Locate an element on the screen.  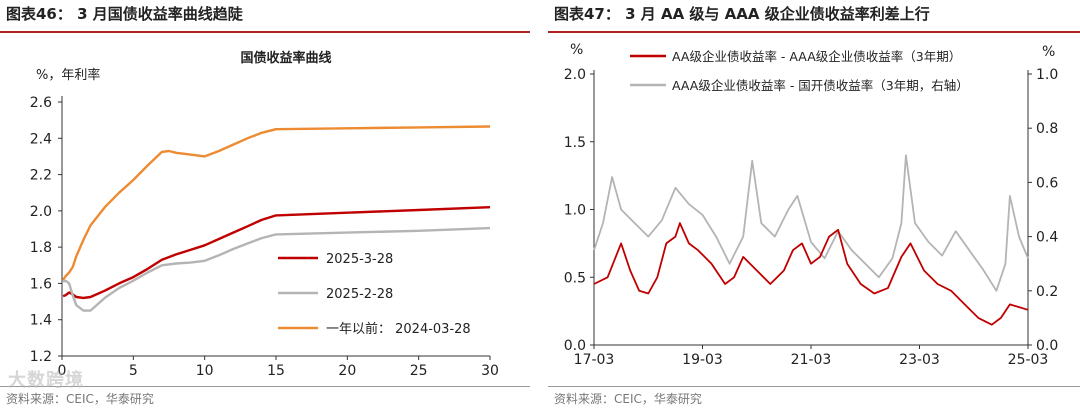
x-tick-label-21-03: 21-03 is located at coordinates (811, 360).